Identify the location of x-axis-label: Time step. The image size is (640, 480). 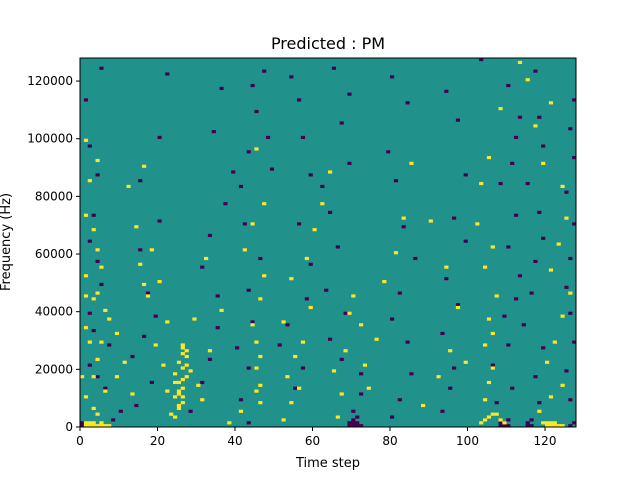
(327, 463).